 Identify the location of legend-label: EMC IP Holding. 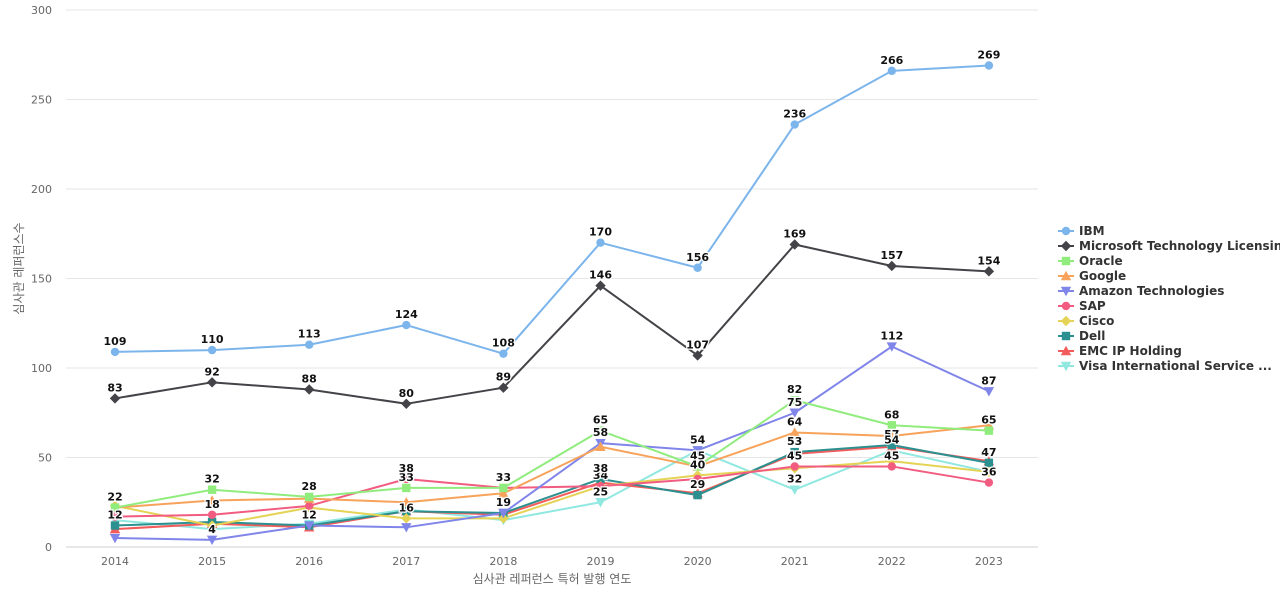
(1130, 351).